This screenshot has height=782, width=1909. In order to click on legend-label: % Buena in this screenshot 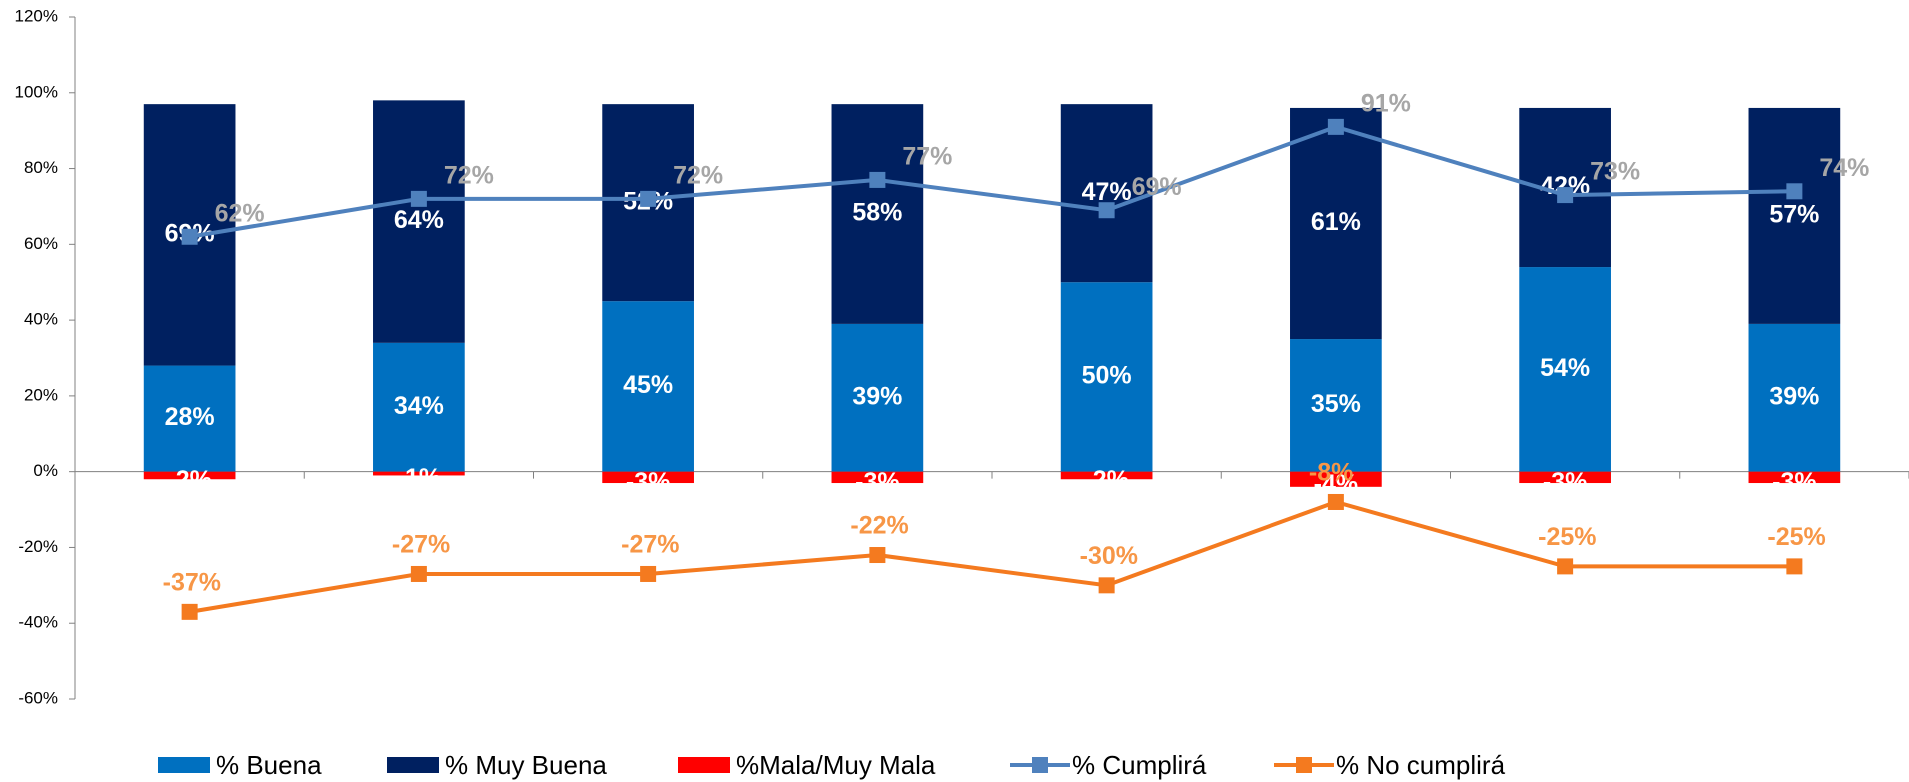, I will do `click(269, 765)`.